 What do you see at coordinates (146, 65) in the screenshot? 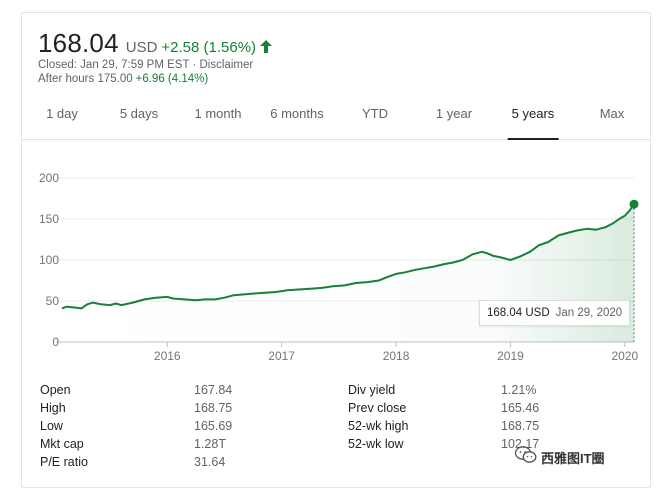
I see `closed-status: Closed: Jan 29, 7:59 PM EST · Disclaimer` at bounding box center [146, 65].